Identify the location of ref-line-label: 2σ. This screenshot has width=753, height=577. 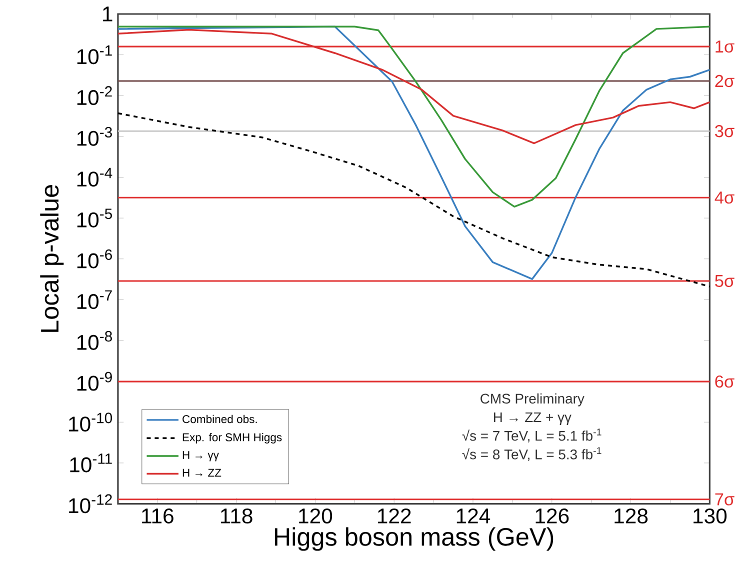
(724, 81).